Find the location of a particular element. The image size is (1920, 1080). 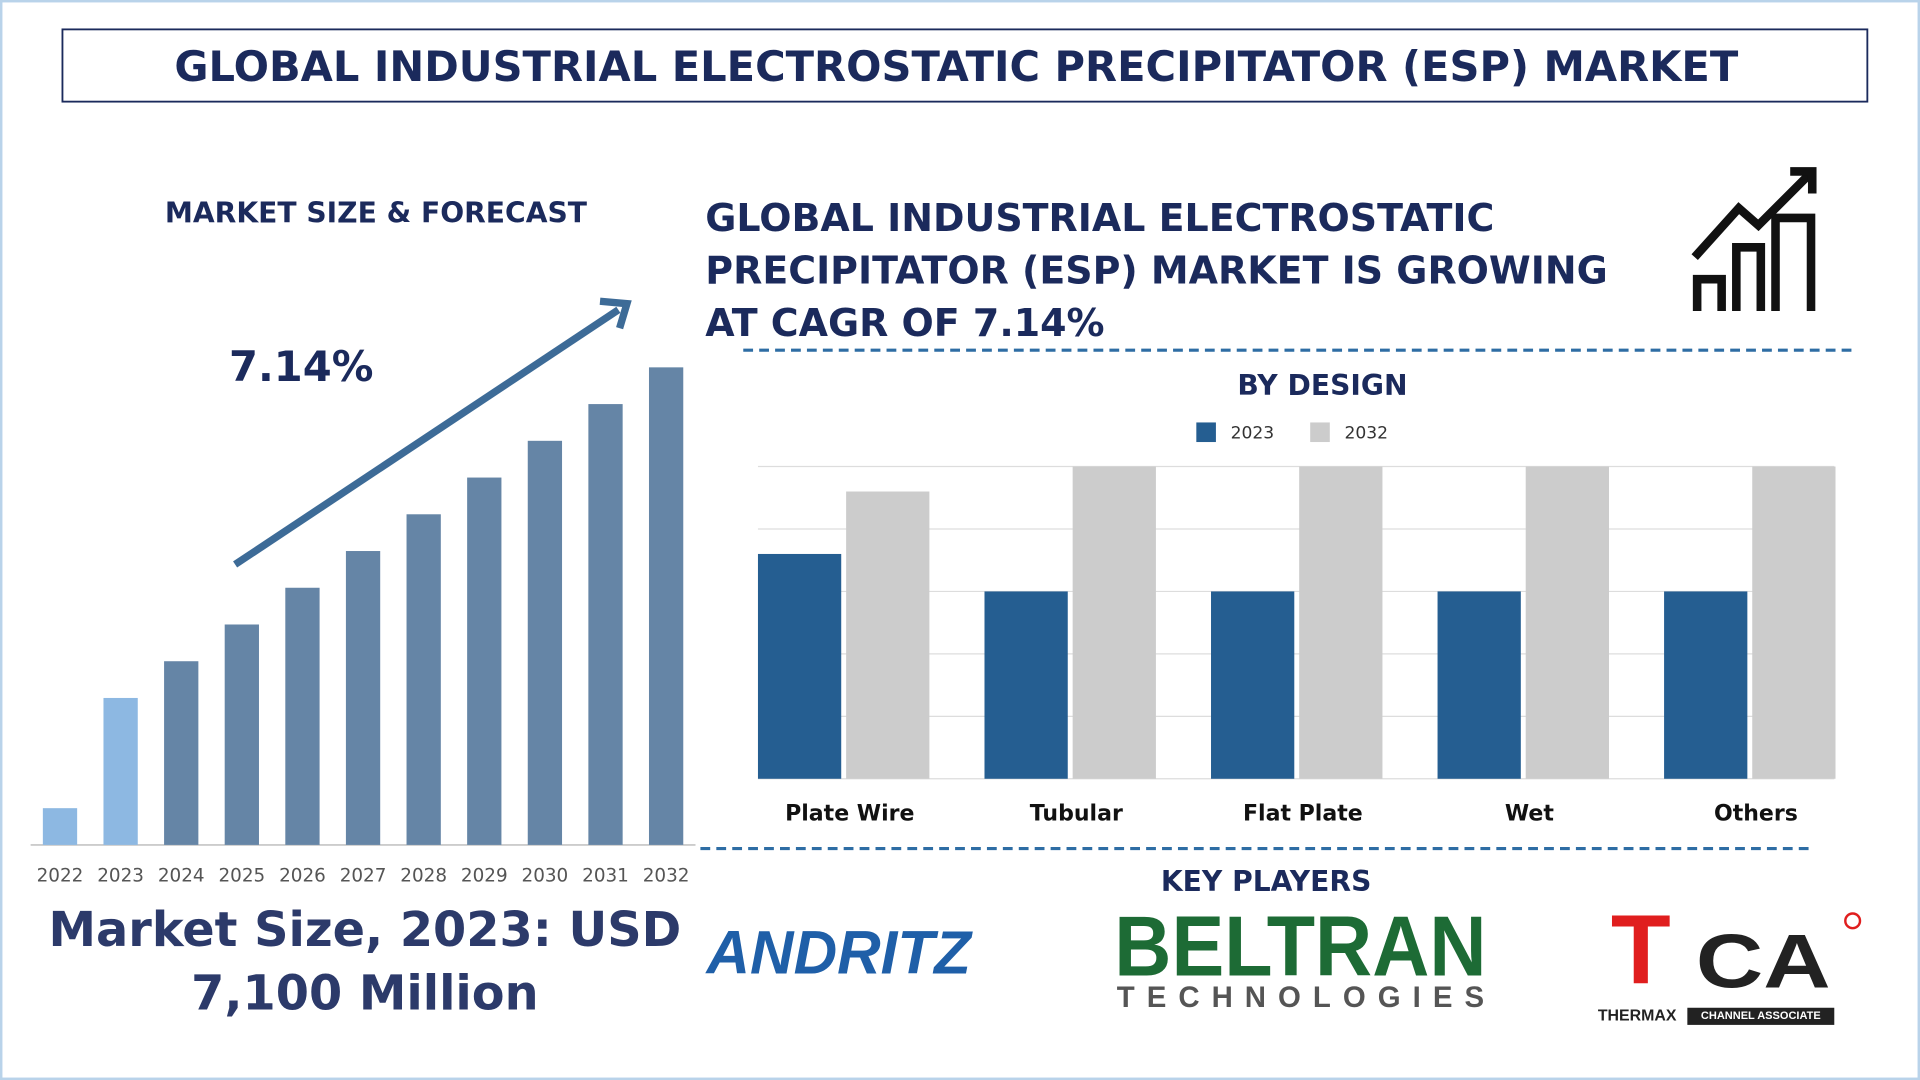

logo-bar is located at coordinates (1761, 1016).